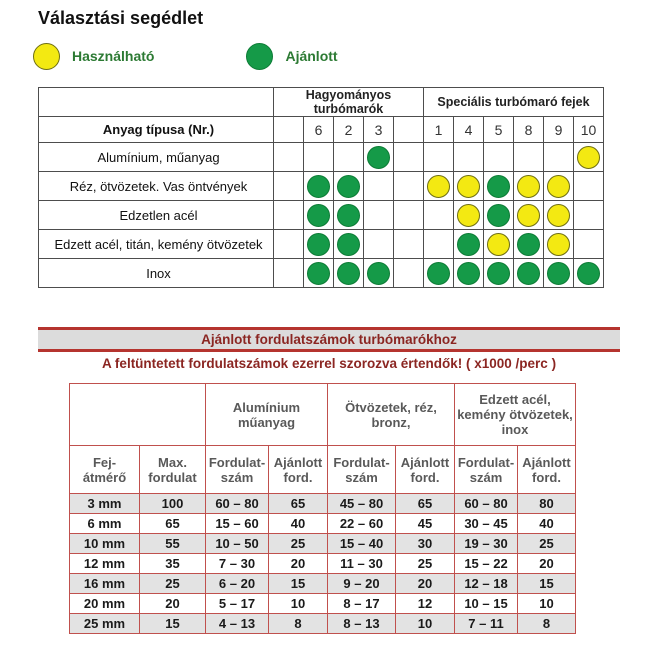 The image size is (660, 660). What do you see at coordinates (486, 583) in the screenshot?
I see `rpm-value: 12 – 18` at bounding box center [486, 583].